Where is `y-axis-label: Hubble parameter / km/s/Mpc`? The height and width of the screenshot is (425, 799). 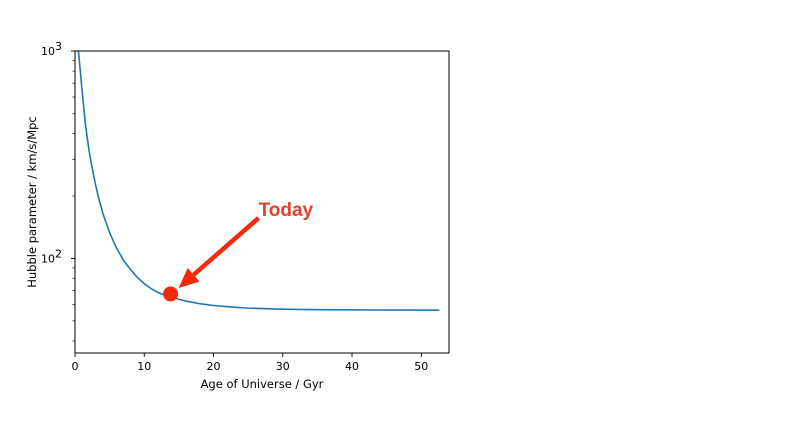
y-axis-label: Hubble parameter / km/s/Mpc is located at coordinates (32, 202).